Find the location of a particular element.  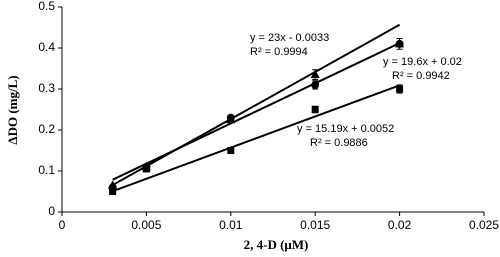

y-tick-label: 0.4 is located at coordinates (46, 47).